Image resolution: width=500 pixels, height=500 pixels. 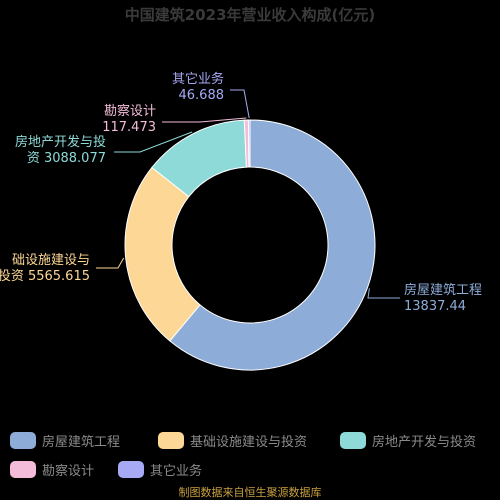 I want to click on legend-label-1: 基础设施建设与投资, so click(x=248, y=442).